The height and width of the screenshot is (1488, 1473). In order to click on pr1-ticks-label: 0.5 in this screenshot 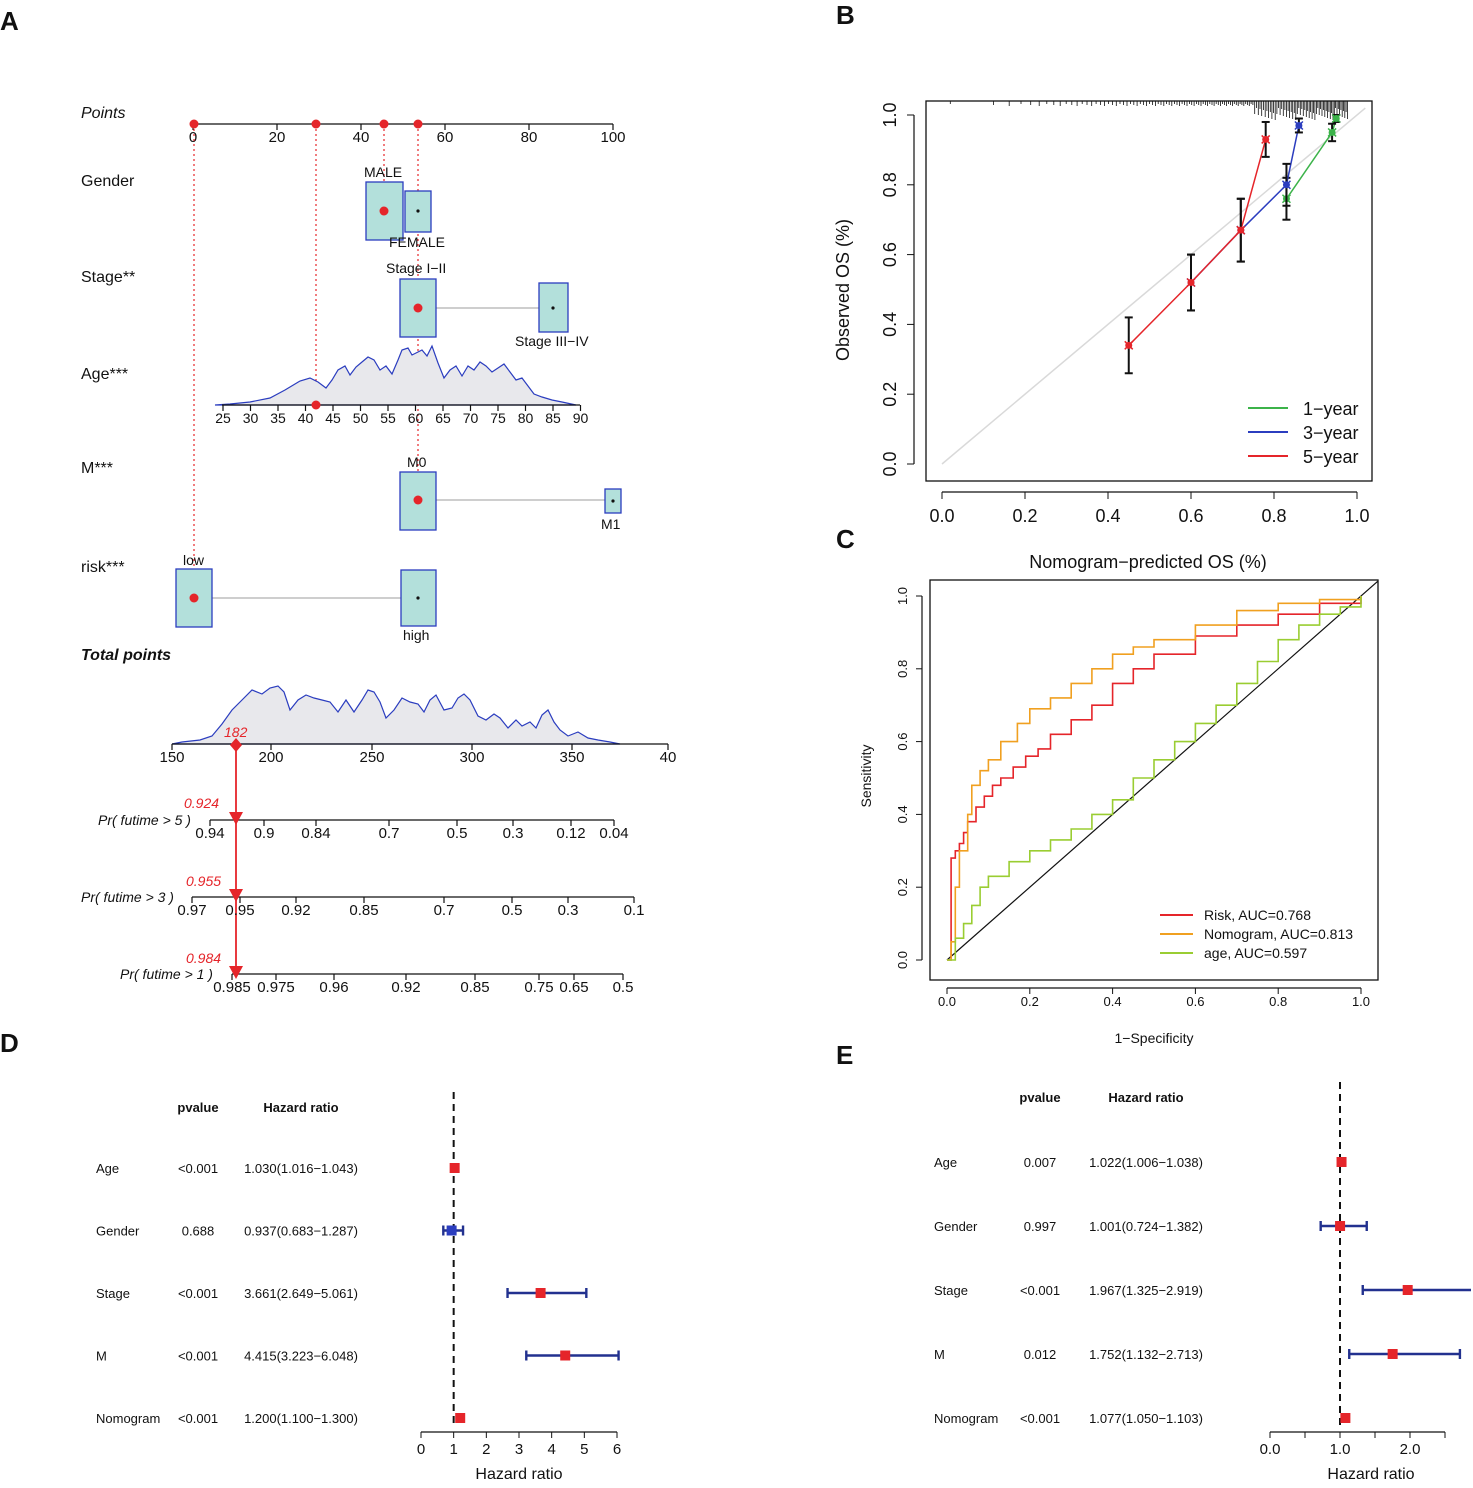, I will do `click(623, 987)`.